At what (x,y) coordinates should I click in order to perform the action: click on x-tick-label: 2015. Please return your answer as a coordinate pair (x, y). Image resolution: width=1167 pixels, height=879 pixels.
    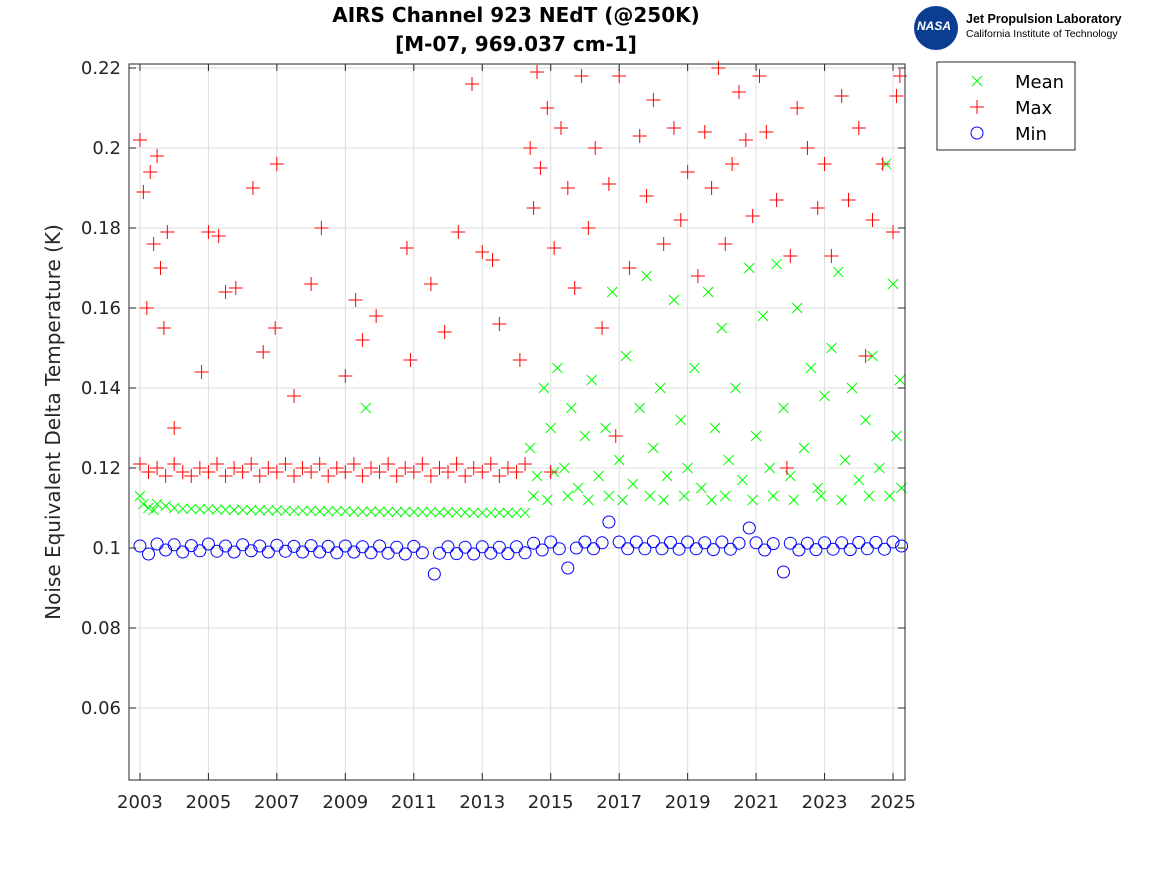
    Looking at the image, I should click on (551, 802).